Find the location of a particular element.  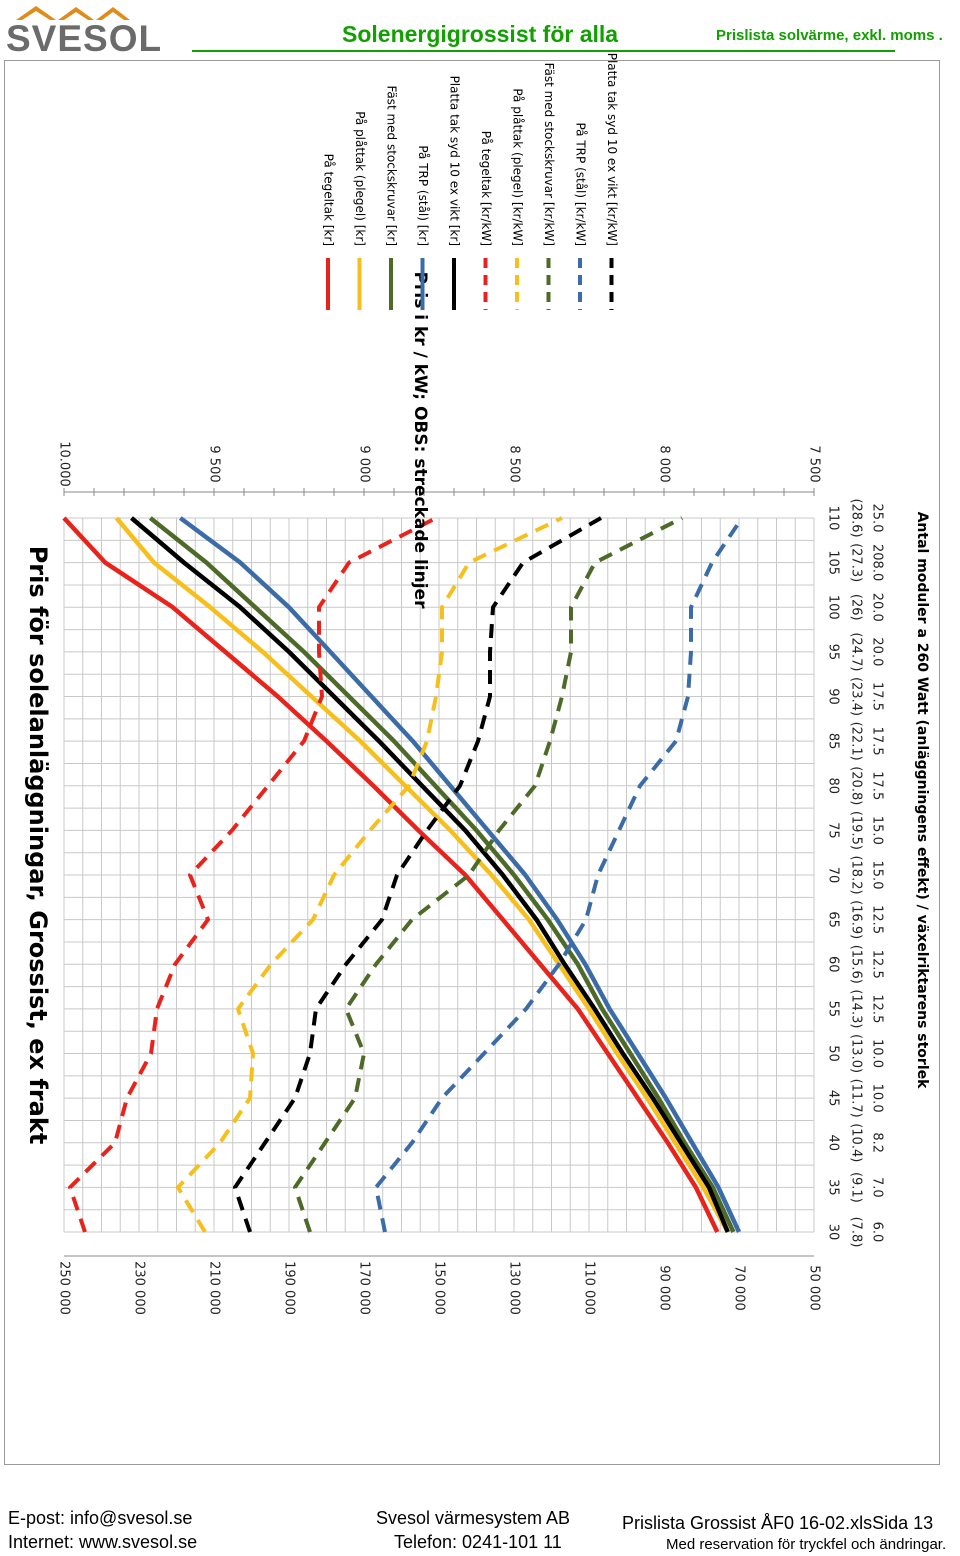

x-tick-label-inverter: 25.0 is located at coordinates (877, 518).